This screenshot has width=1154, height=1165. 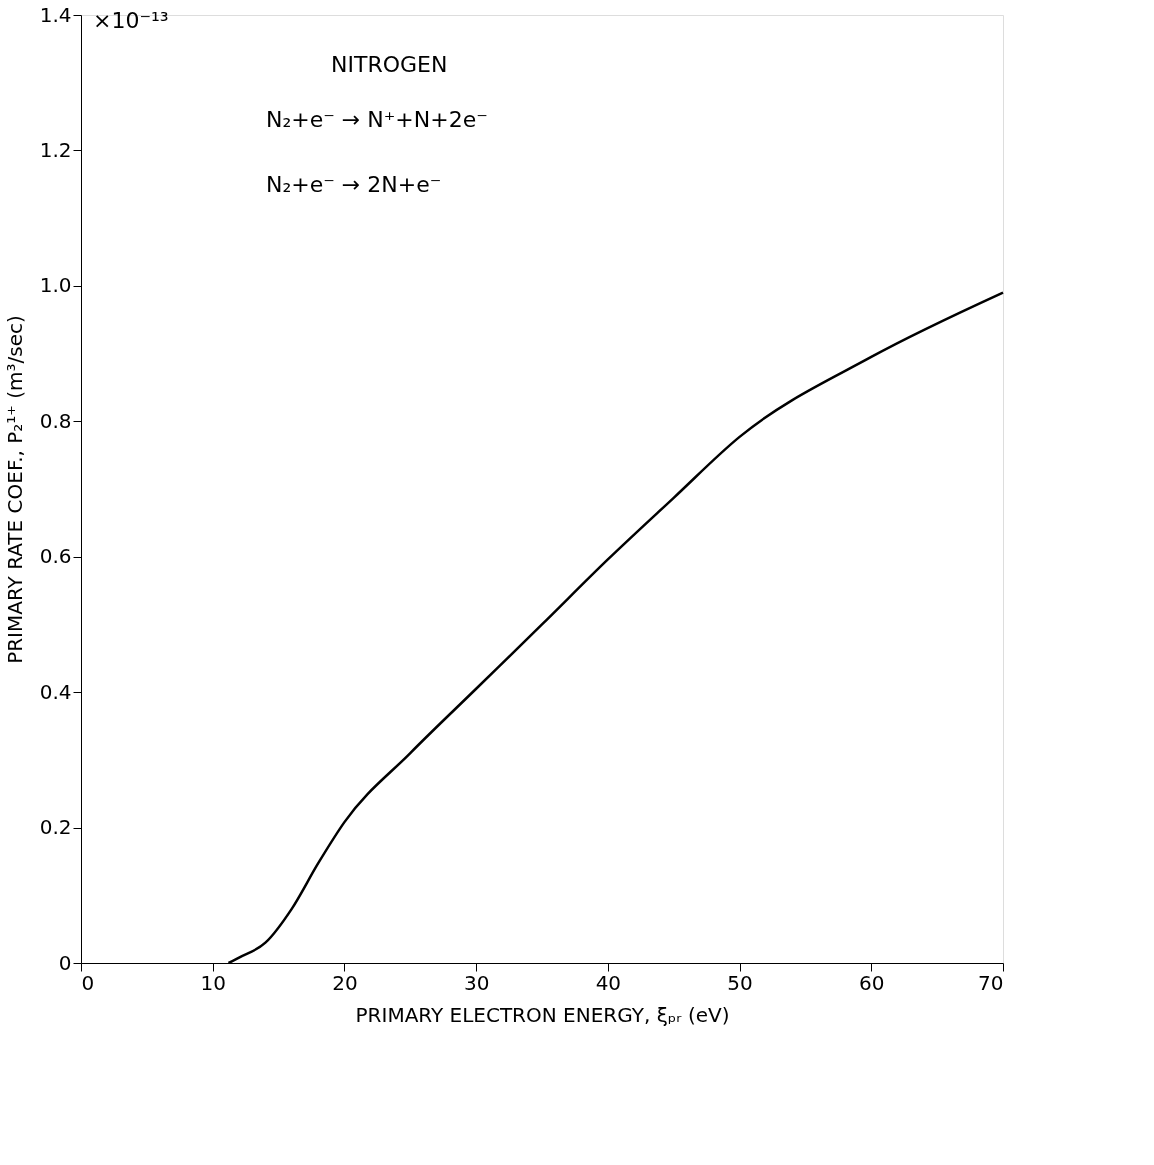 What do you see at coordinates (476, 982) in the screenshot?
I see `x-tick-label: 30` at bounding box center [476, 982].